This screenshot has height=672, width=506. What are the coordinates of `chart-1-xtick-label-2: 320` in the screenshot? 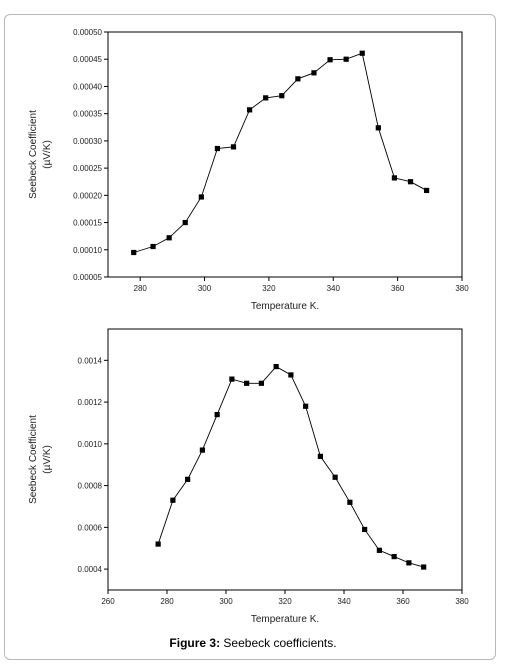 It's located at (269, 288).